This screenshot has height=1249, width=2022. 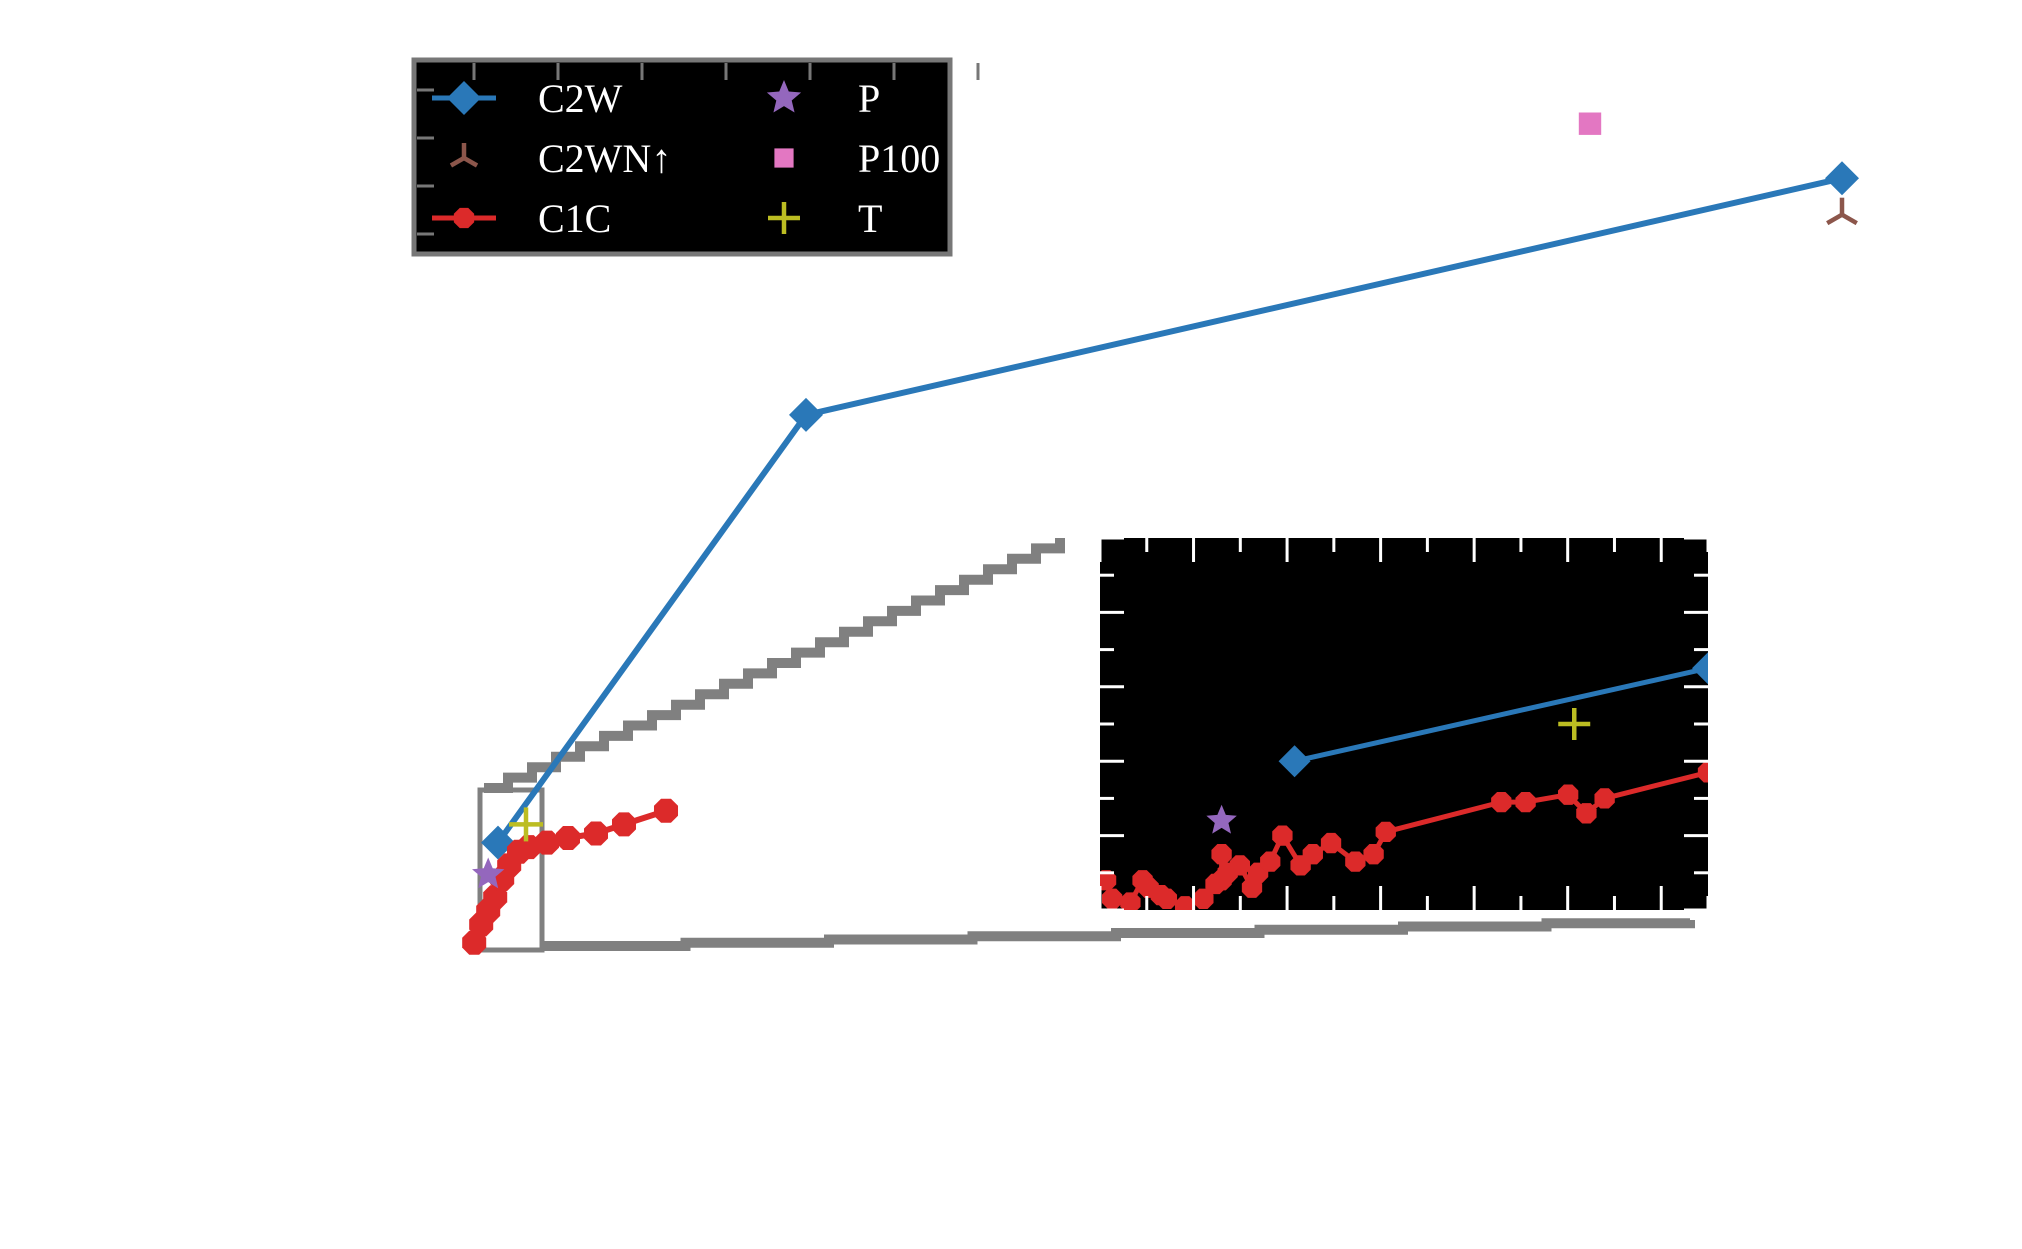 I want to click on inset-content, so click(x=1404, y=781).